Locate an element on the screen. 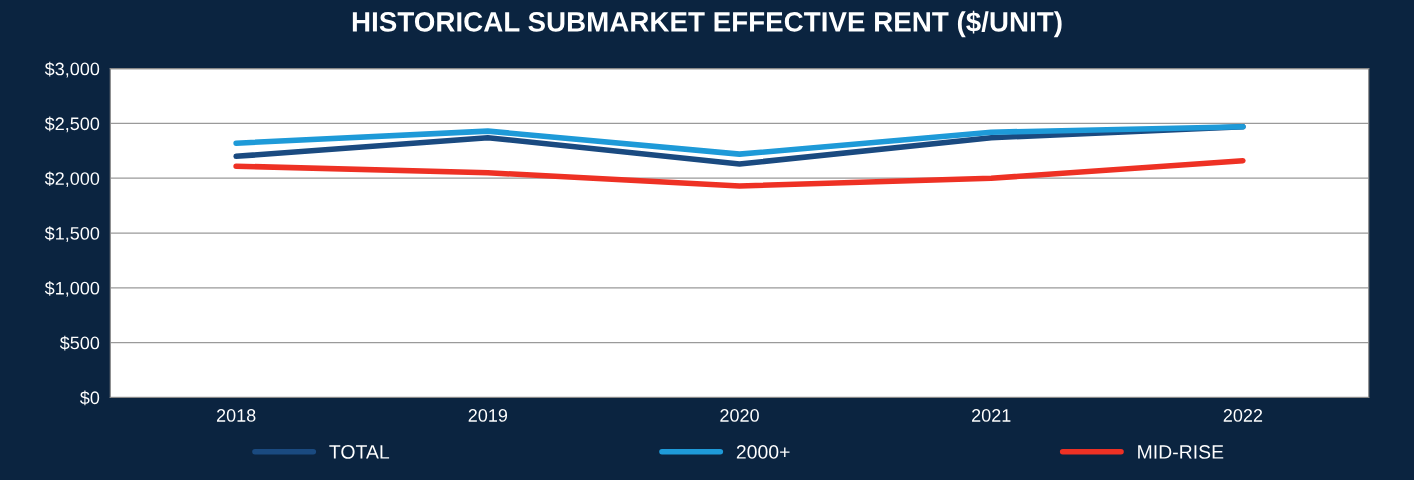 This screenshot has height=480, width=1414. legend-label: MID-RISE is located at coordinates (1181, 452).